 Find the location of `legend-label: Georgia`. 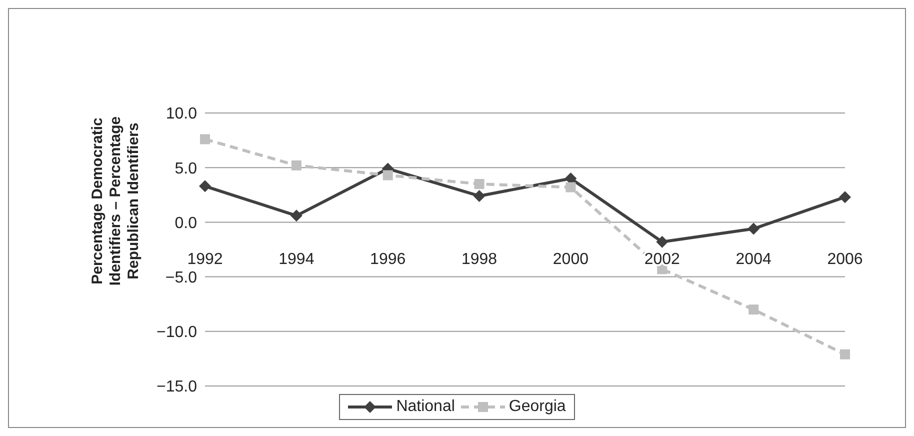

legend-label: Georgia is located at coordinates (537, 407).